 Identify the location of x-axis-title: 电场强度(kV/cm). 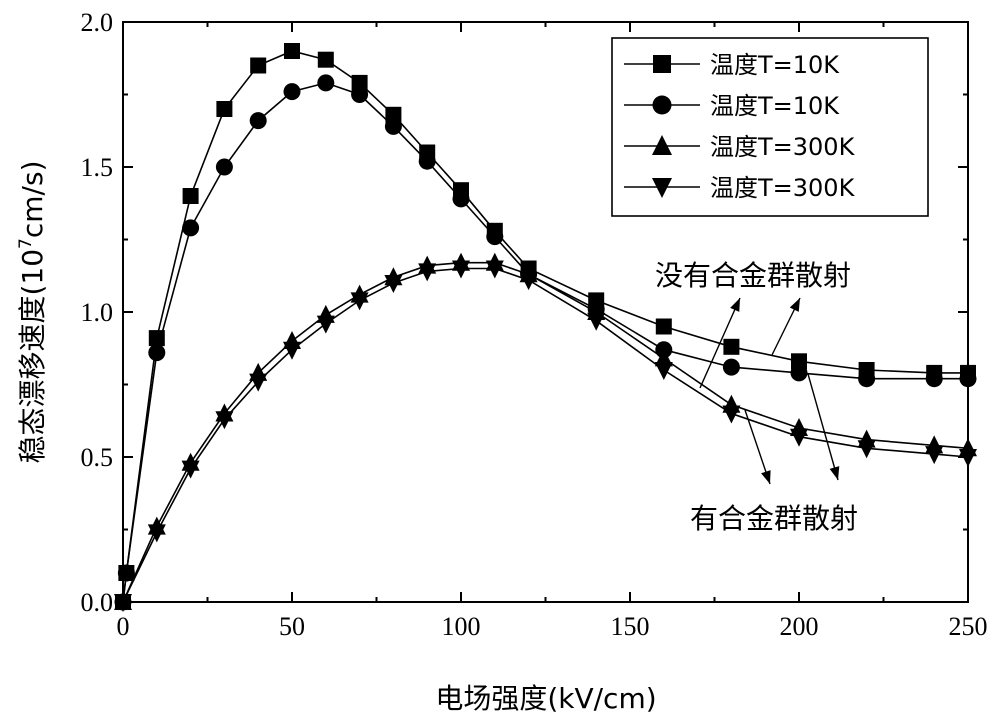
(545, 698).